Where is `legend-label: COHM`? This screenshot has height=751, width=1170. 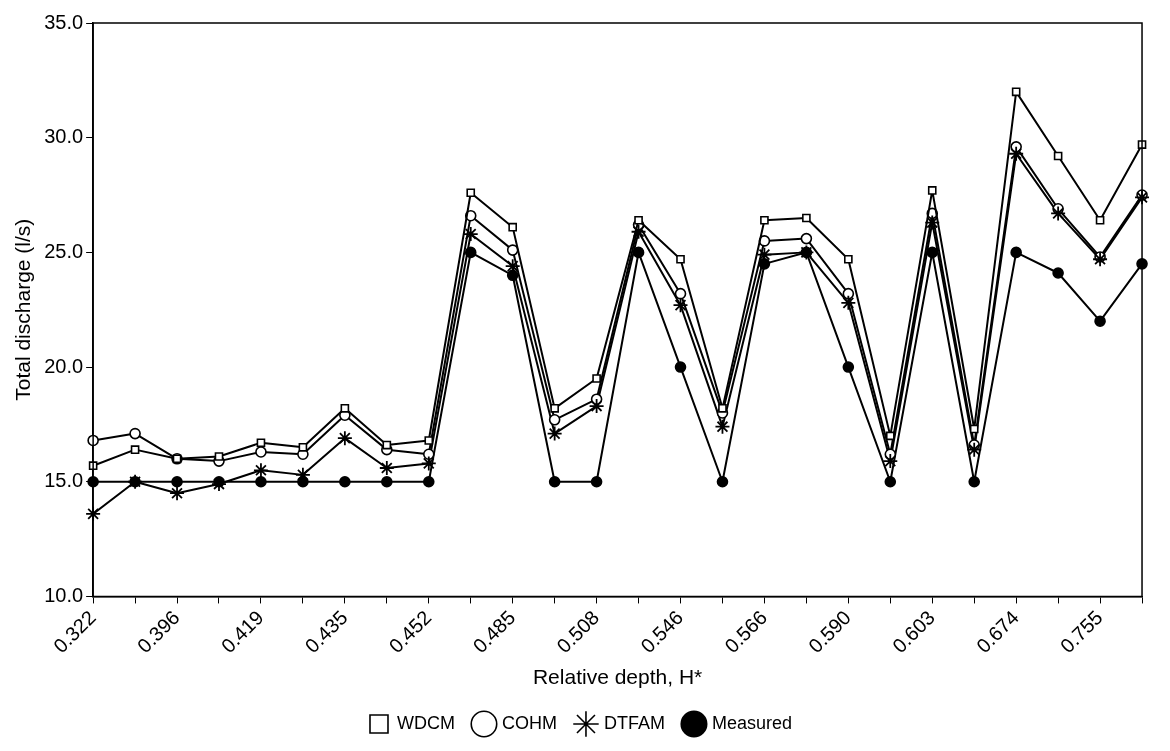 legend-label: COHM is located at coordinates (529, 722).